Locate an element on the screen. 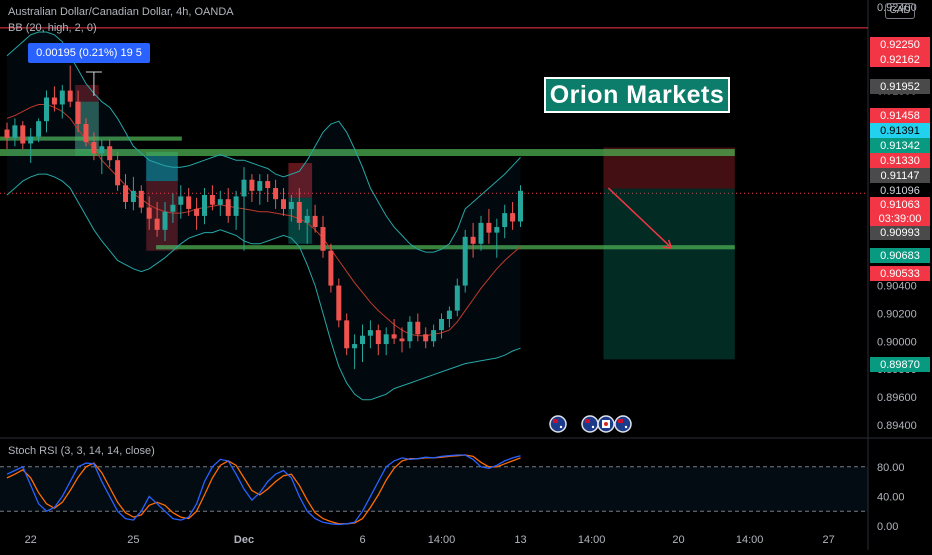  current-price-label: 0.91063 is located at coordinates (900, 205).